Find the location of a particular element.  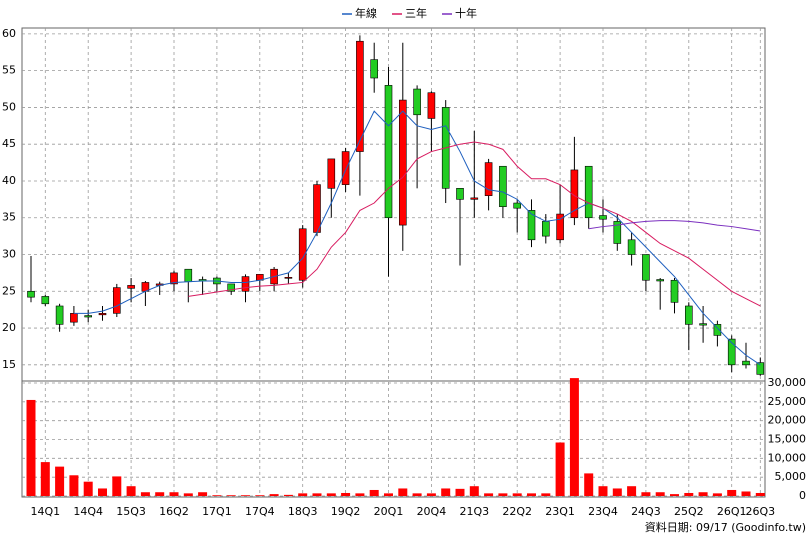

x-tick-label: 23Q1 is located at coordinates (560, 511).